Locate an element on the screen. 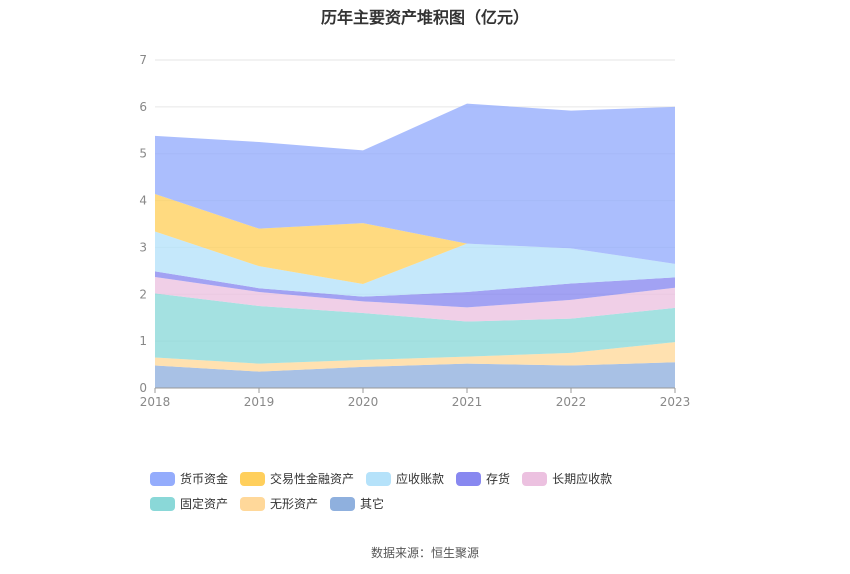 The width and height of the screenshot is (850, 574). legend-label: 应收账款 is located at coordinates (420, 479).